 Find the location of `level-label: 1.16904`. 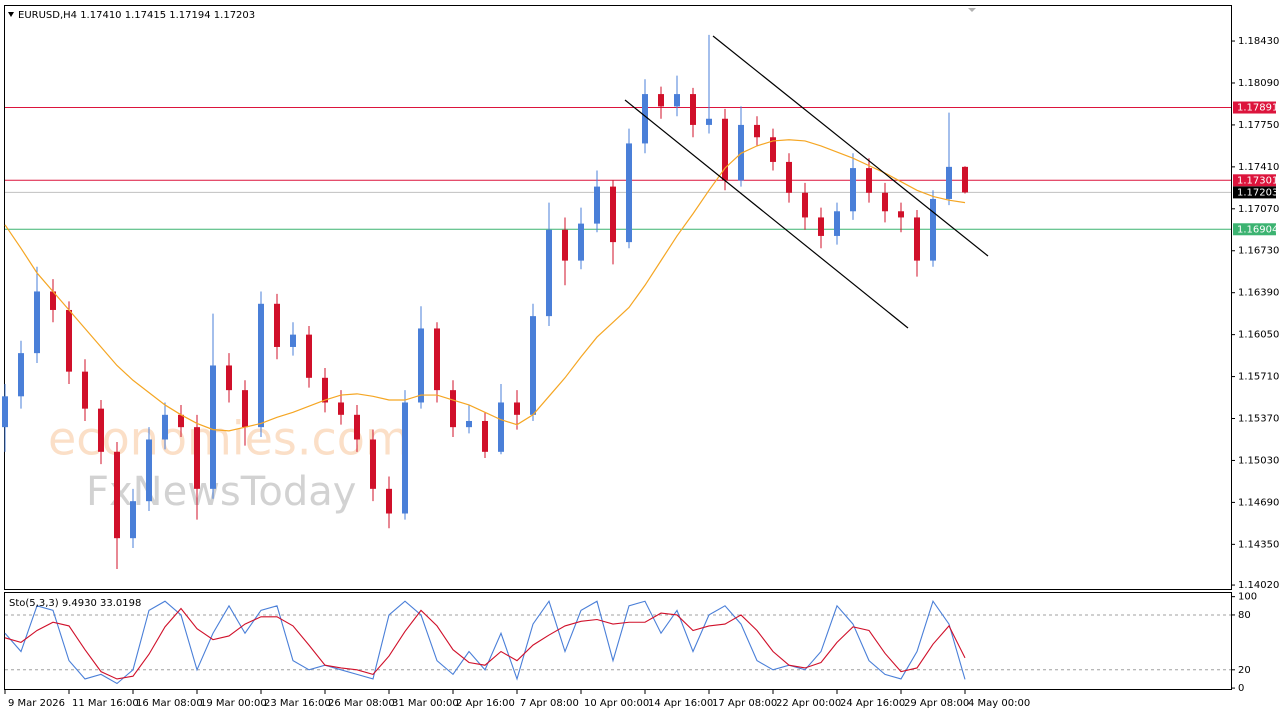

level-label: 1.16904 is located at coordinates (1257, 229).